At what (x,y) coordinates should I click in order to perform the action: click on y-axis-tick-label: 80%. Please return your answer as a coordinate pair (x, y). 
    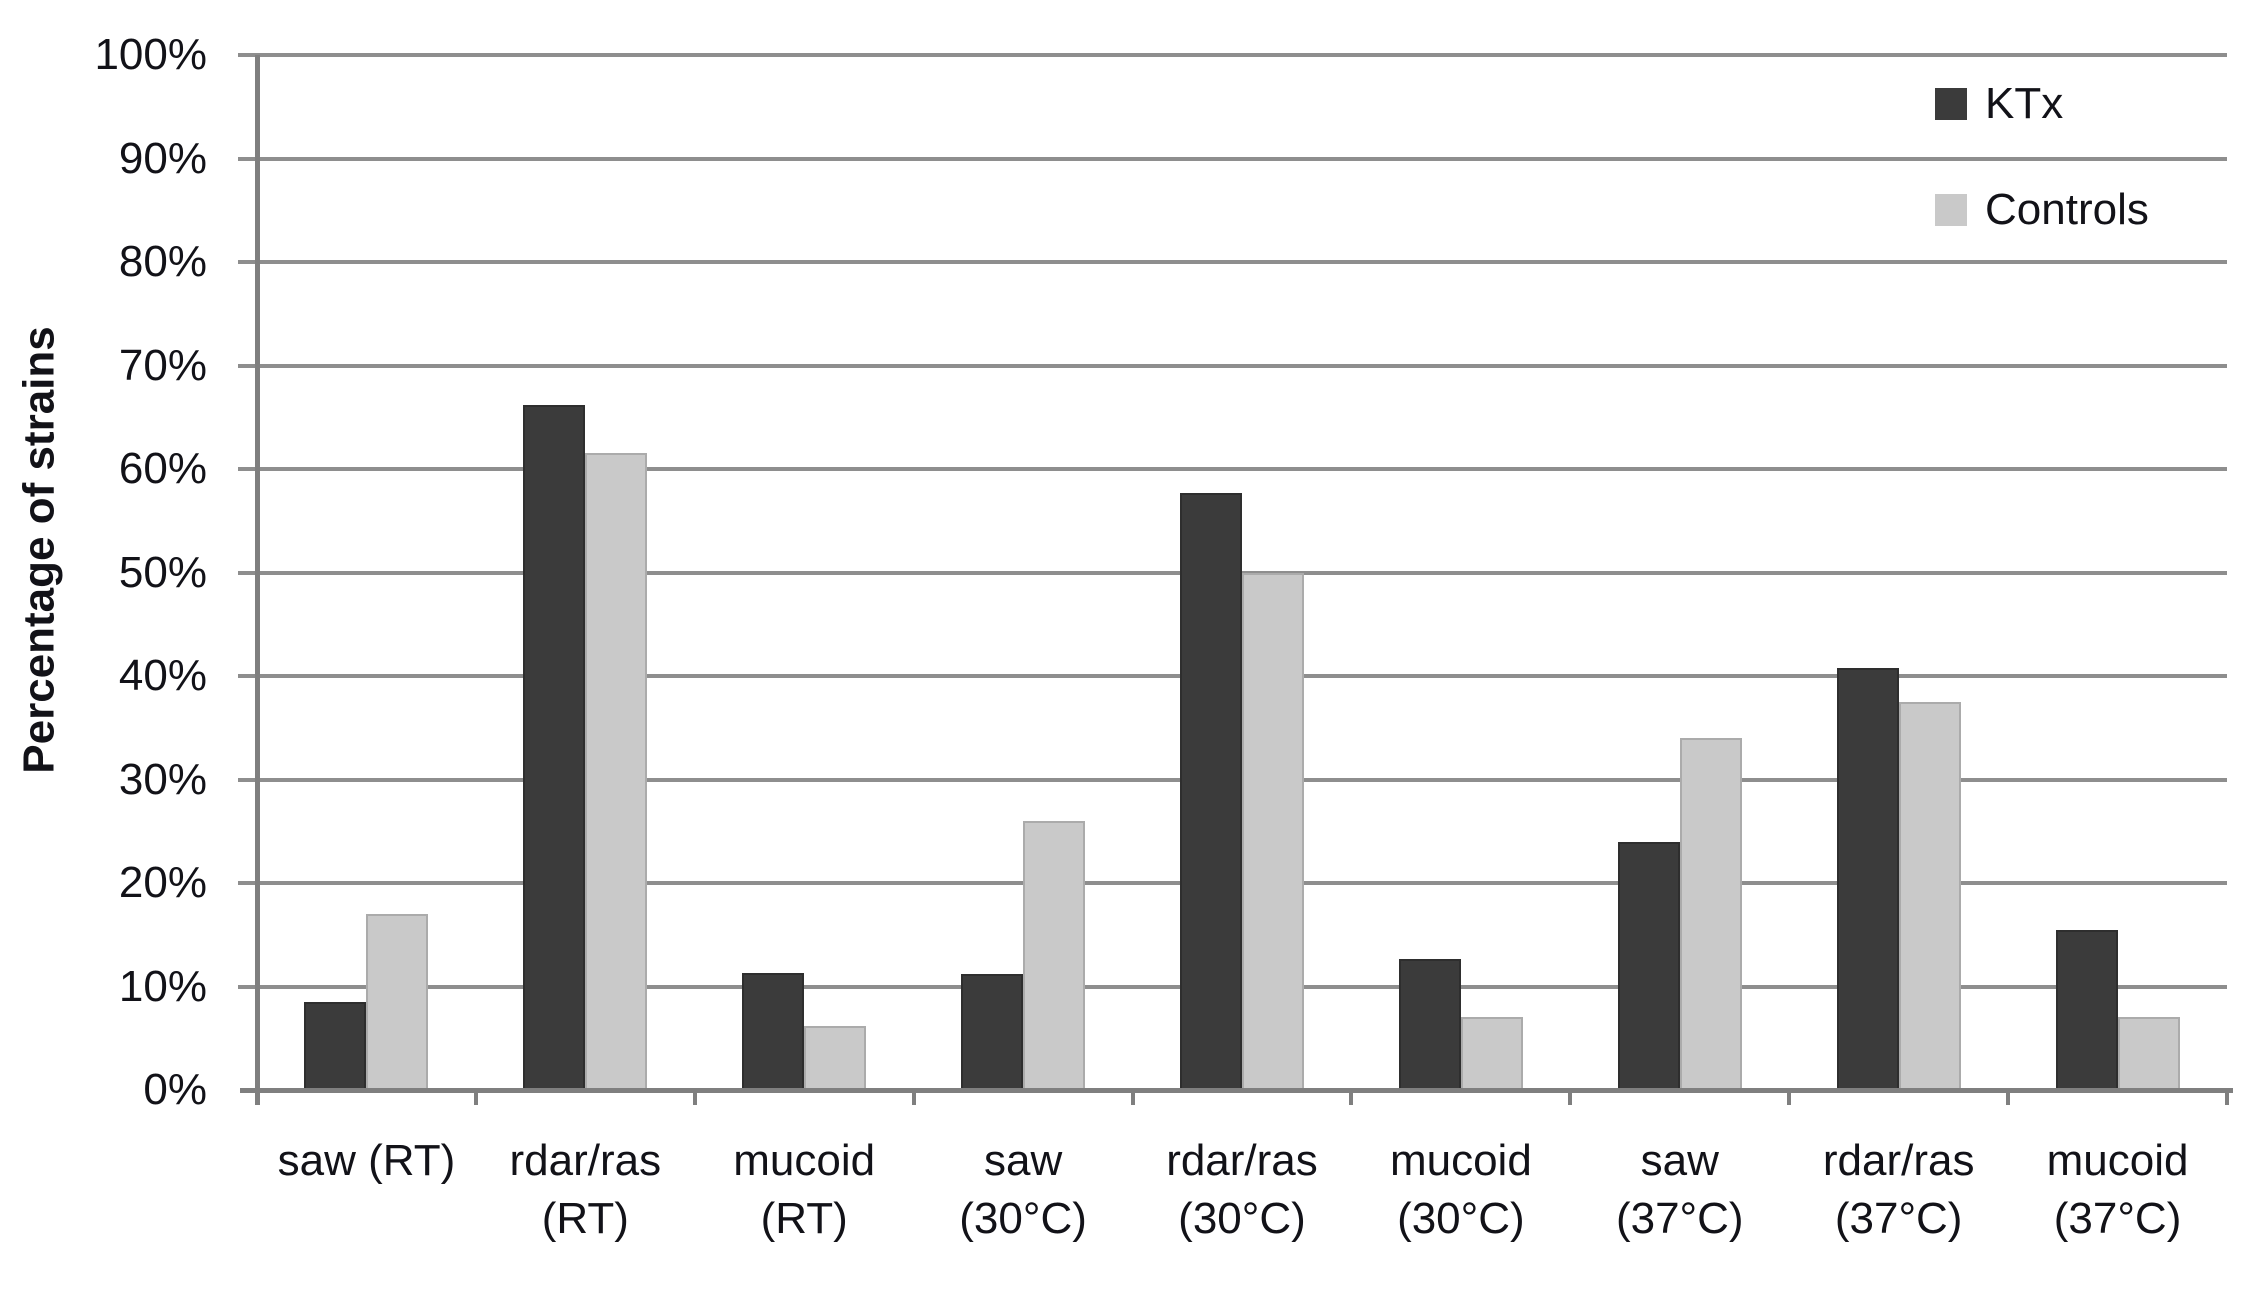
    Looking at the image, I should click on (162, 261).